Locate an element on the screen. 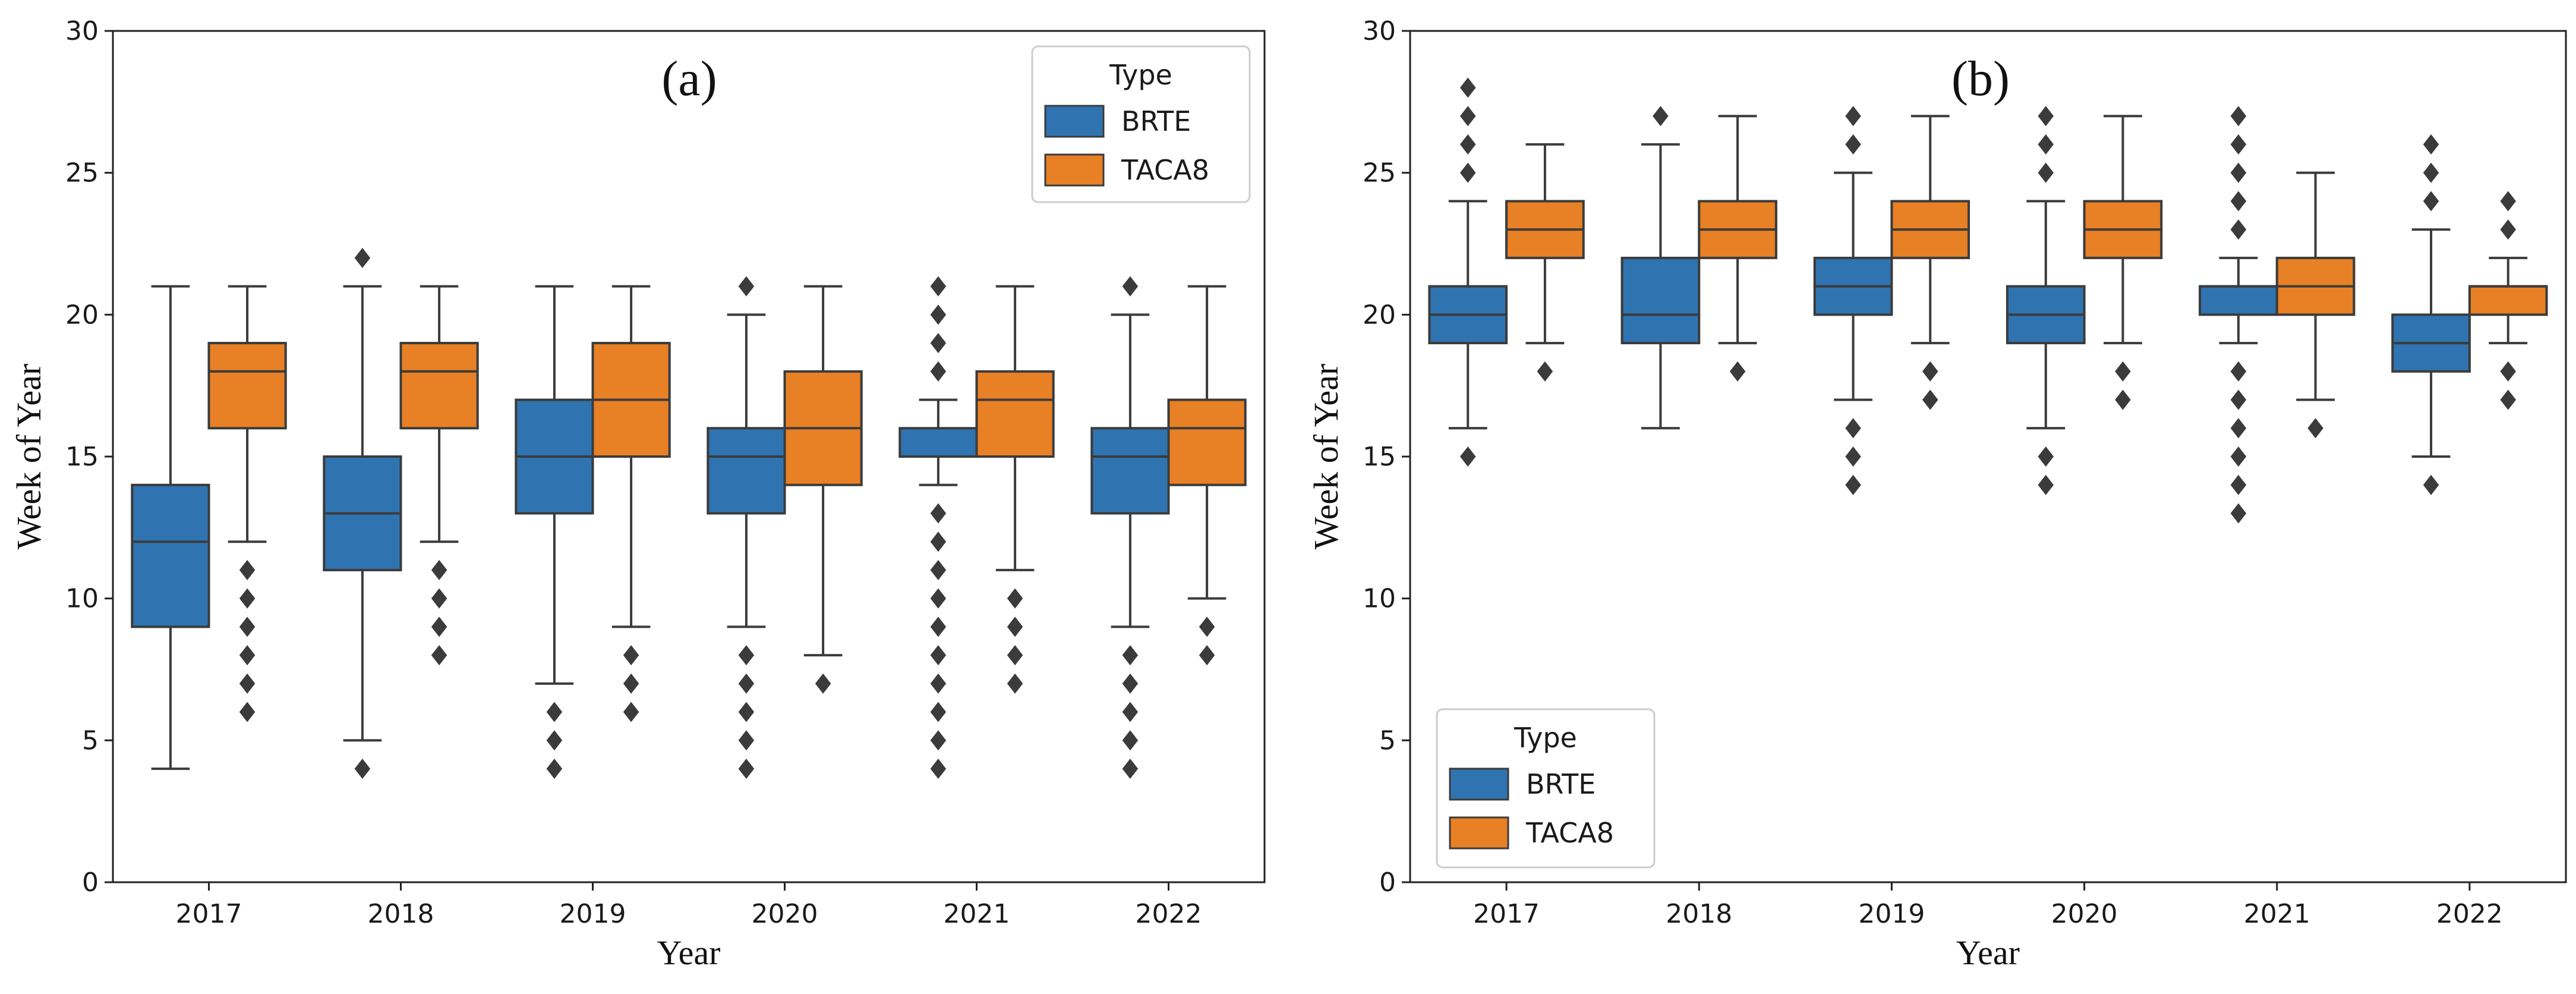  panel-a-legend-swatch-brte is located at coordinates (1075, 121).